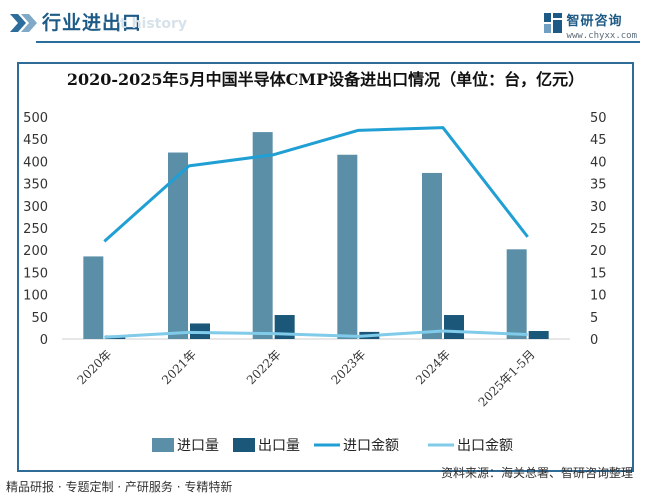 This screenshot has height=498, width=651. What do you see at coordinates (598, 296) in the screenshot?
I see `y-right-tick-label: 10` at bounding box center [598, 296].